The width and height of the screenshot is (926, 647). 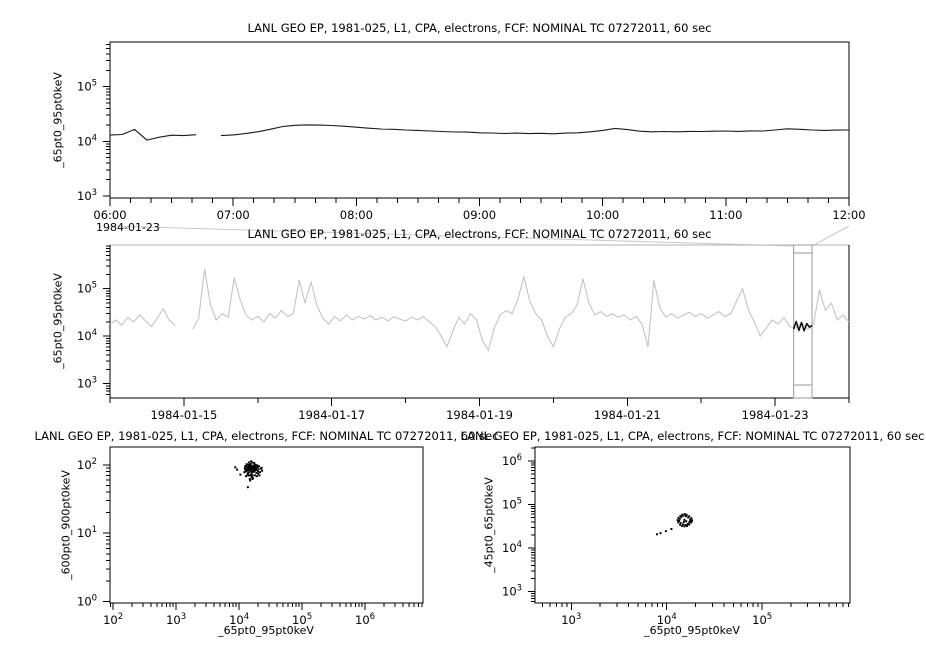 I want to click on scatter-right-y-tick-label: 105, so click(x=512, y=504).